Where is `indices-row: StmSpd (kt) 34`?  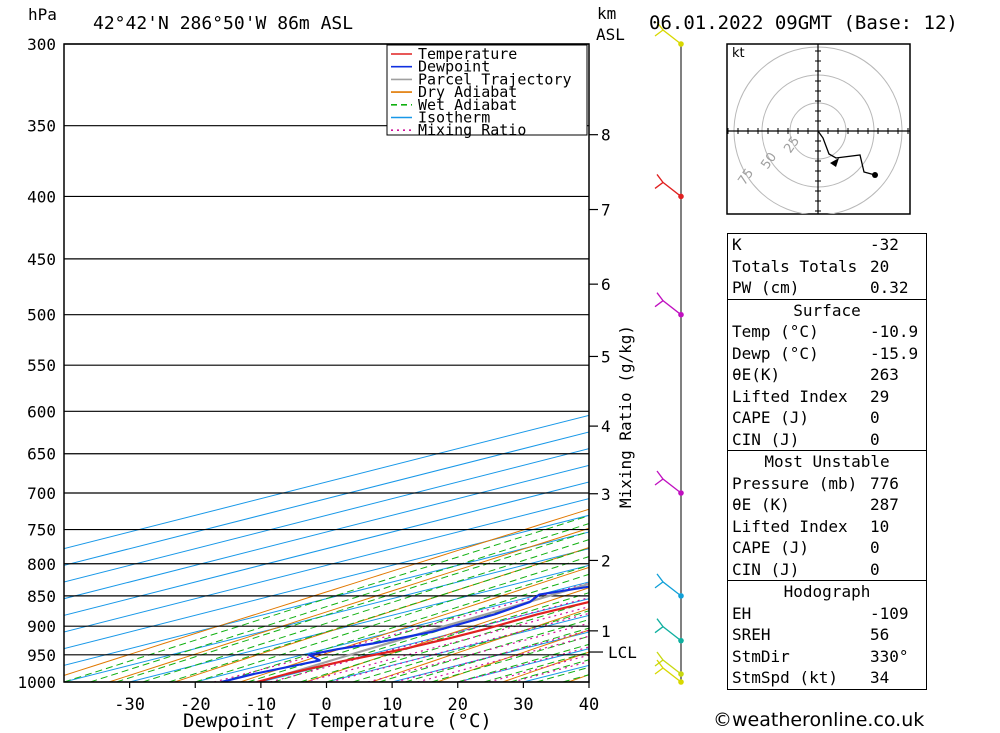
indices-row: StmSpd (kt) 34 is located at coordinates (829, 678).